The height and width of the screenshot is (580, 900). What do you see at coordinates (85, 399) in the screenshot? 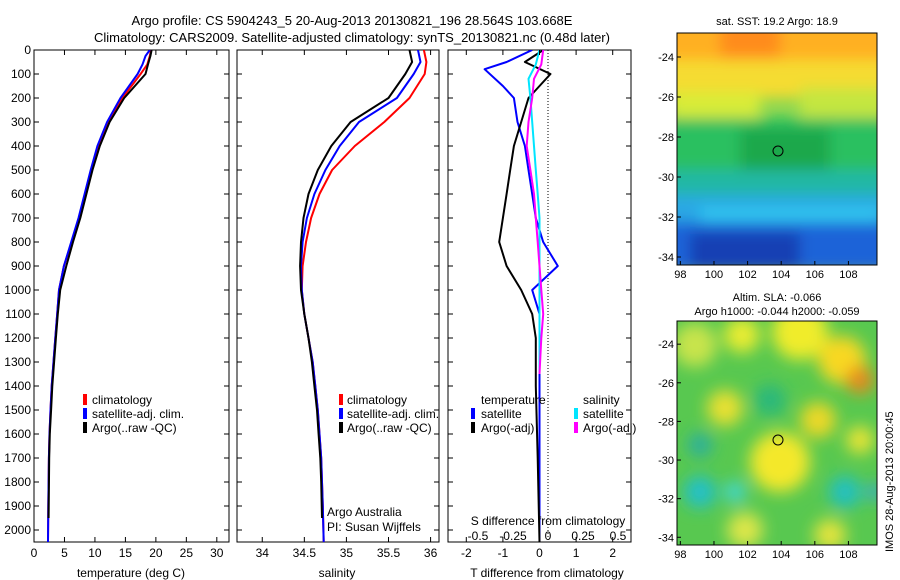
I see `legend-swatch-climatology` at bounding box center [85, 399].